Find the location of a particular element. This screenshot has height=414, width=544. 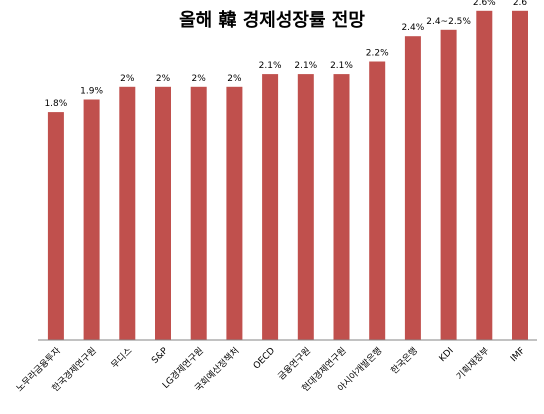

data-label-6: 2% is located at coordinates (234, 79).